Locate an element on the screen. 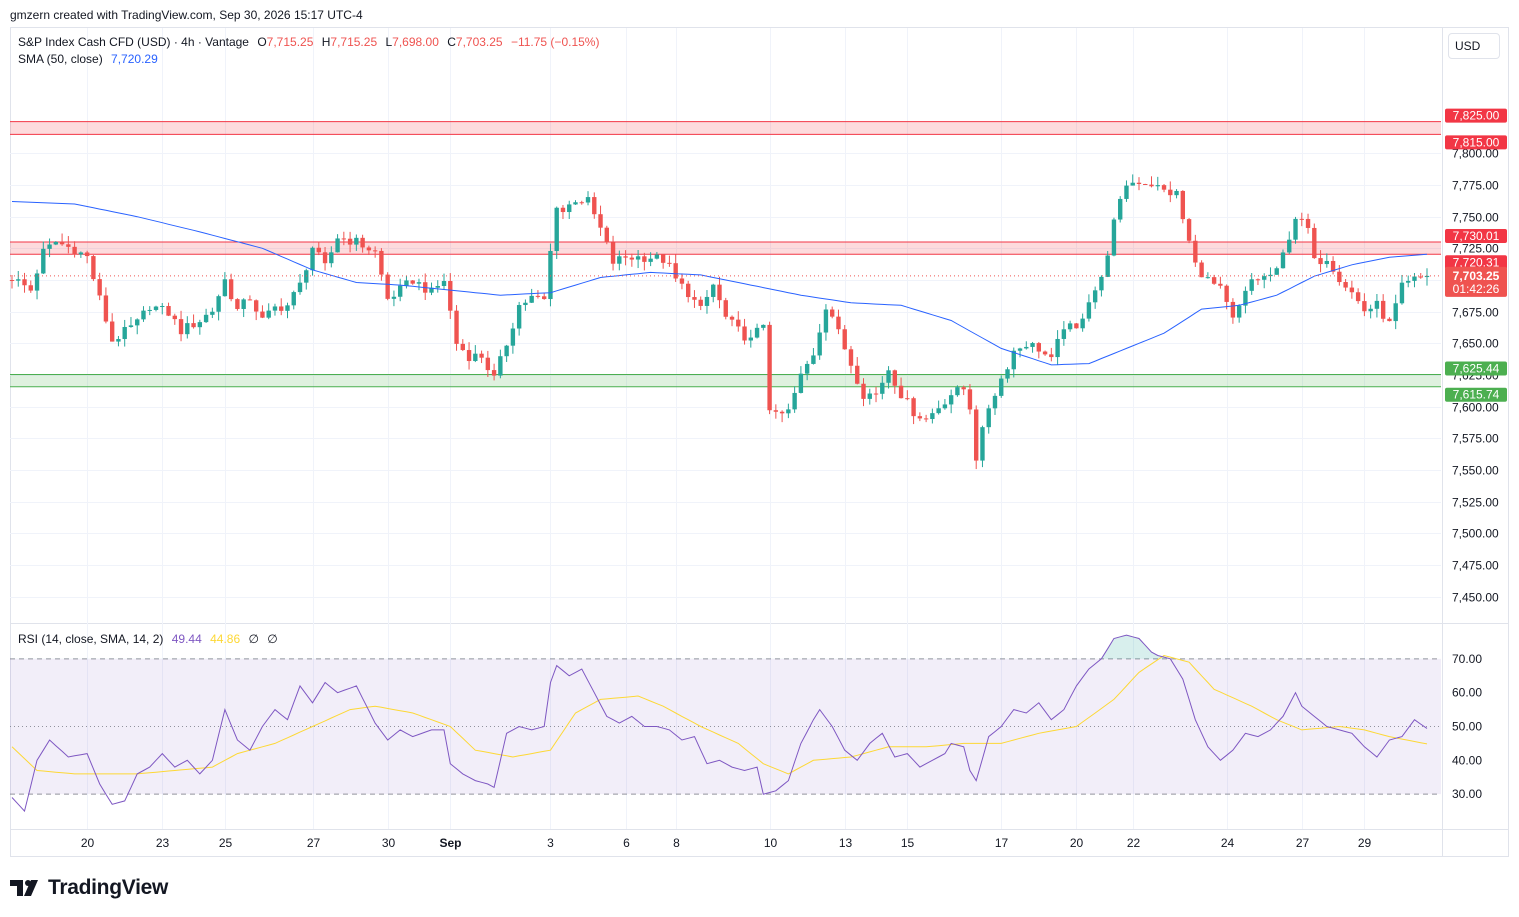 The image size is (1519, 917). rsi-tick-label: 50.00 is located at coordinates (1467, 727).